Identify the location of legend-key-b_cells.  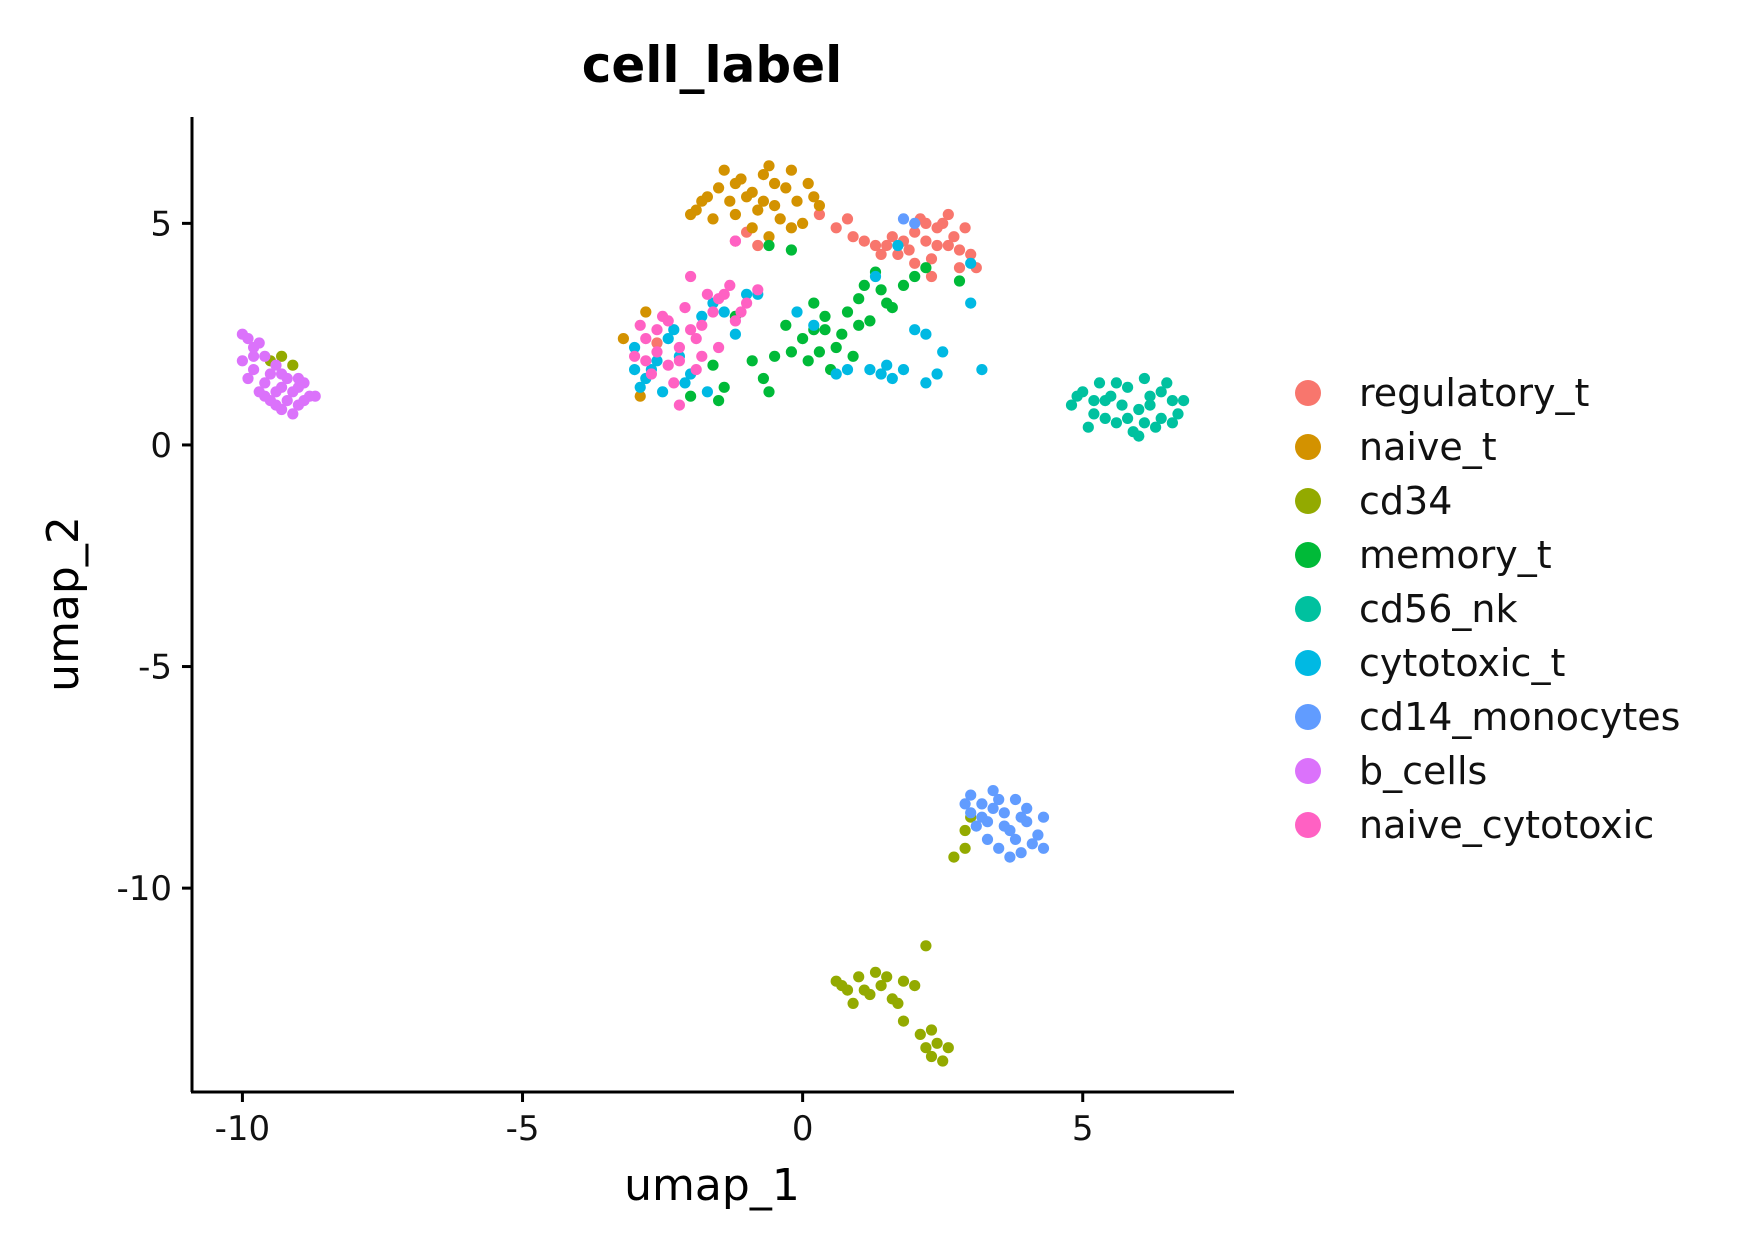
(1308, 771).